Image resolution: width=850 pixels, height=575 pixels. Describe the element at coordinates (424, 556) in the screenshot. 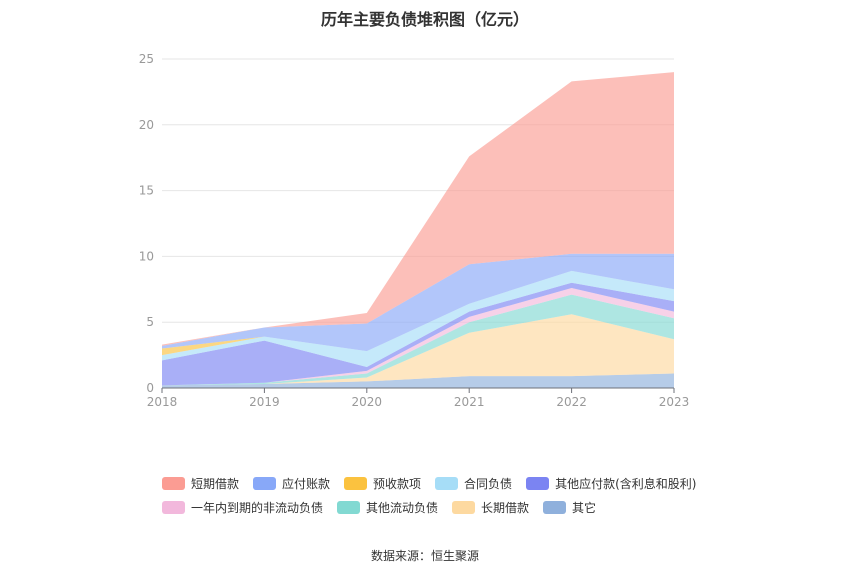

I see `data-source-note: 数据来源：恒生聚源` at that location.